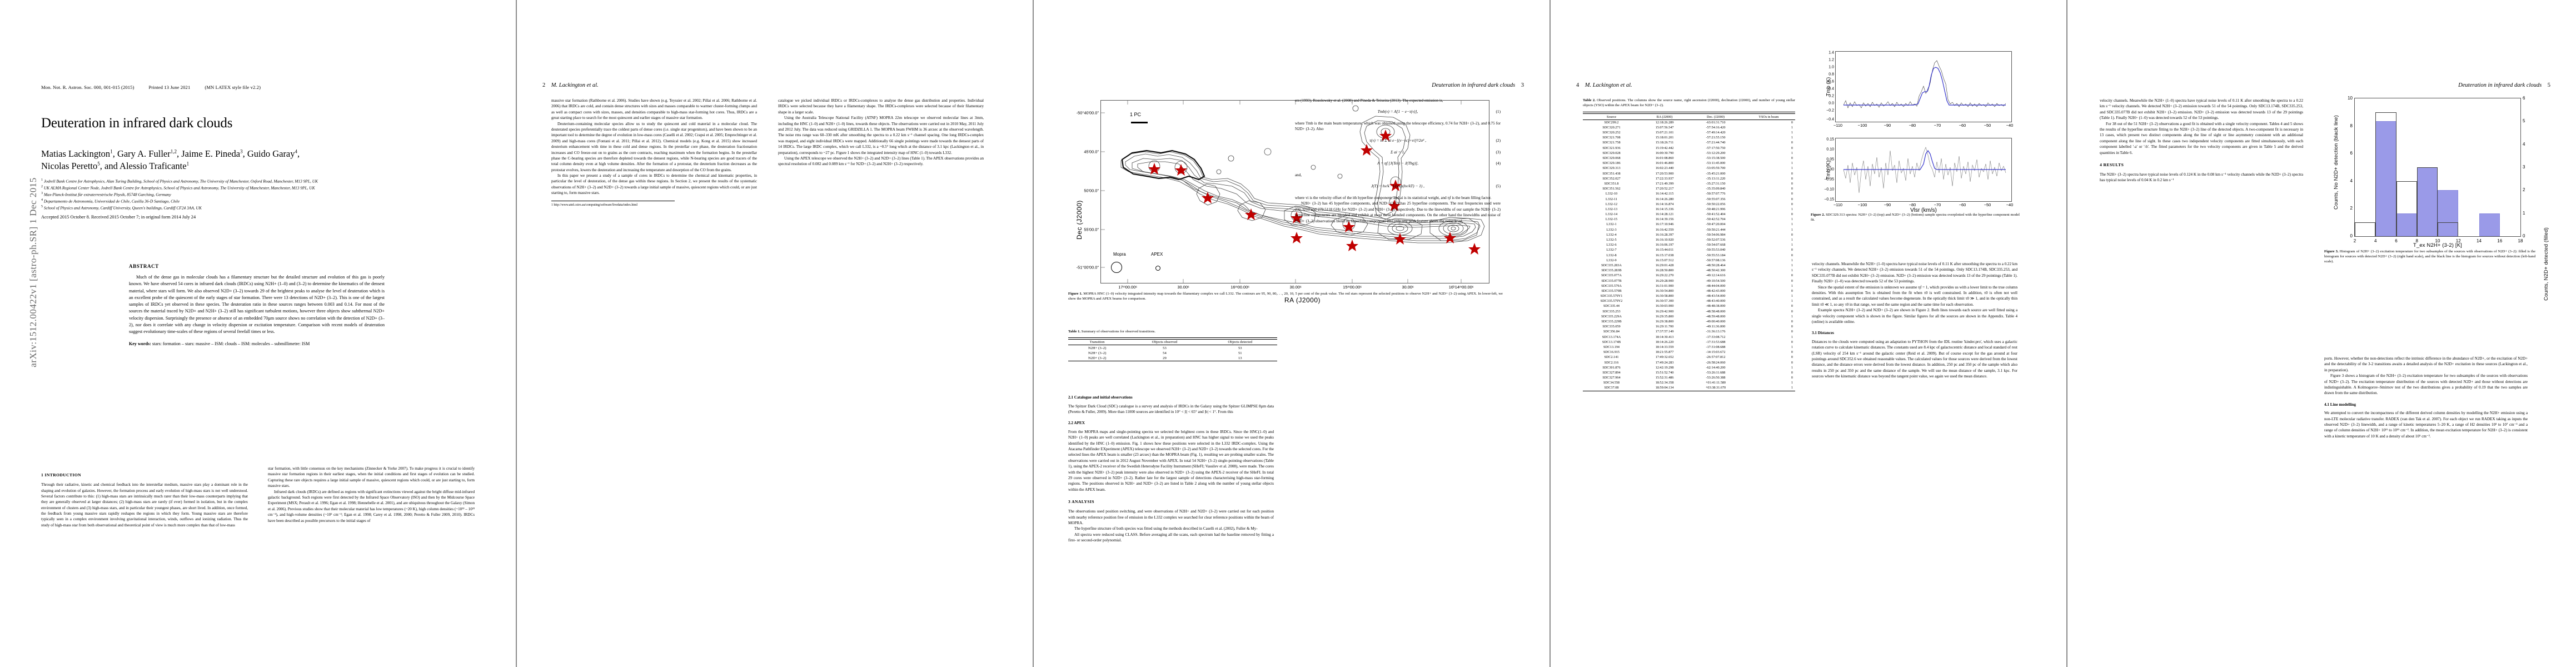 The image size is (2576, 667). I want to click on figure-3-bar-outline, so click(2427, 201).